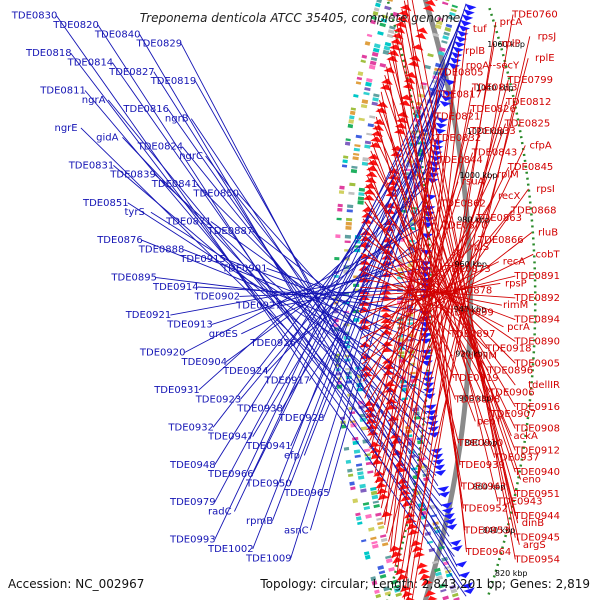 The image size is (600, 600). Describe the element at coordinates (160, 147) in the screenshot. I see `left-gene-label: TDE0824` at that location.